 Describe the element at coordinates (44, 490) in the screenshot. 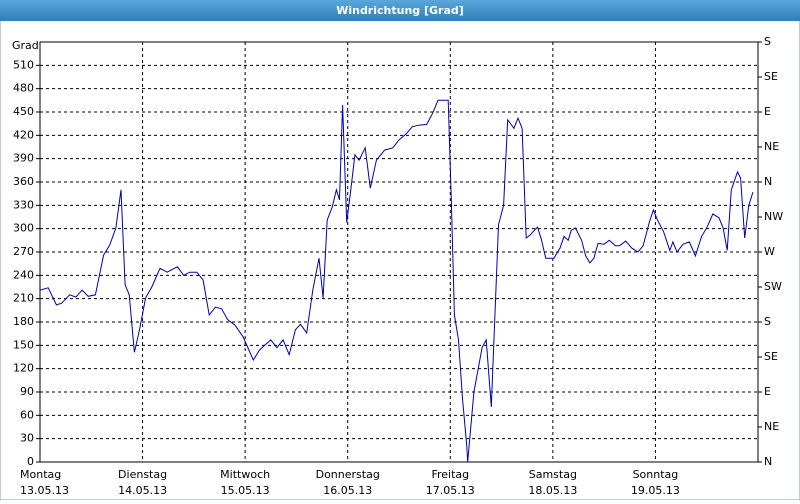

I see `x-tick-label: 13.05.13` at that location.